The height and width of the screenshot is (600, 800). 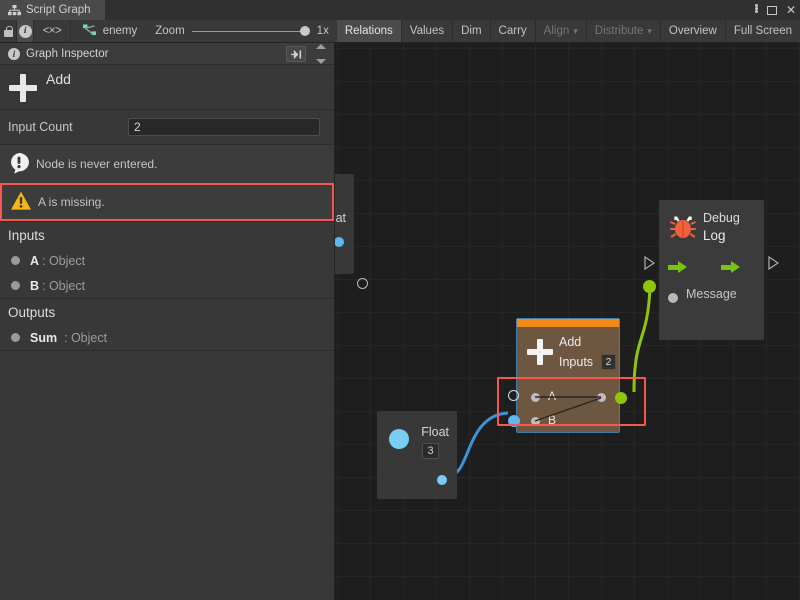 I want to click on zoom-control: Zoom 1x, so click(x=242, y=31).